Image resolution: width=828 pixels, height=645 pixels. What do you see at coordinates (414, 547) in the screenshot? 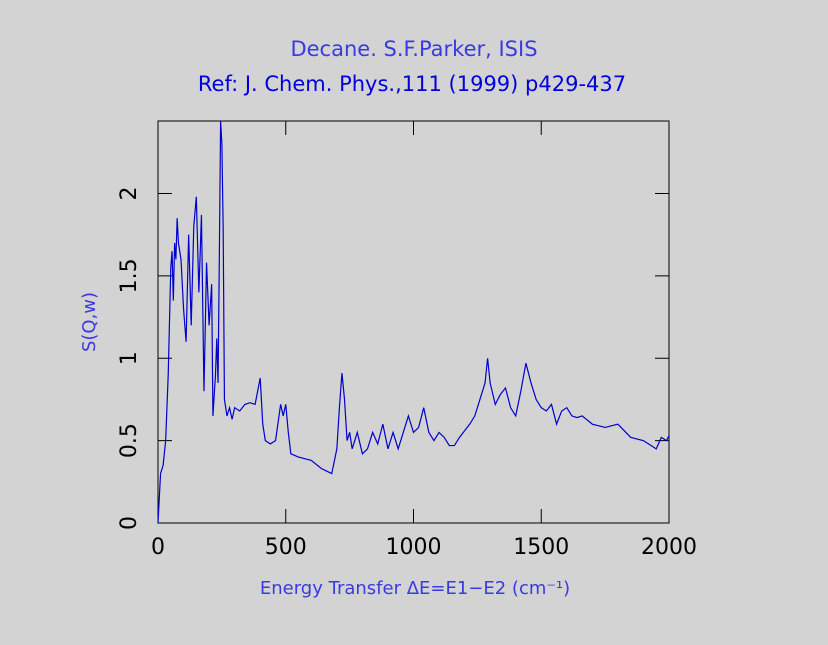
I see `x-tick-label: 1000` at bounding box center [414, 547].